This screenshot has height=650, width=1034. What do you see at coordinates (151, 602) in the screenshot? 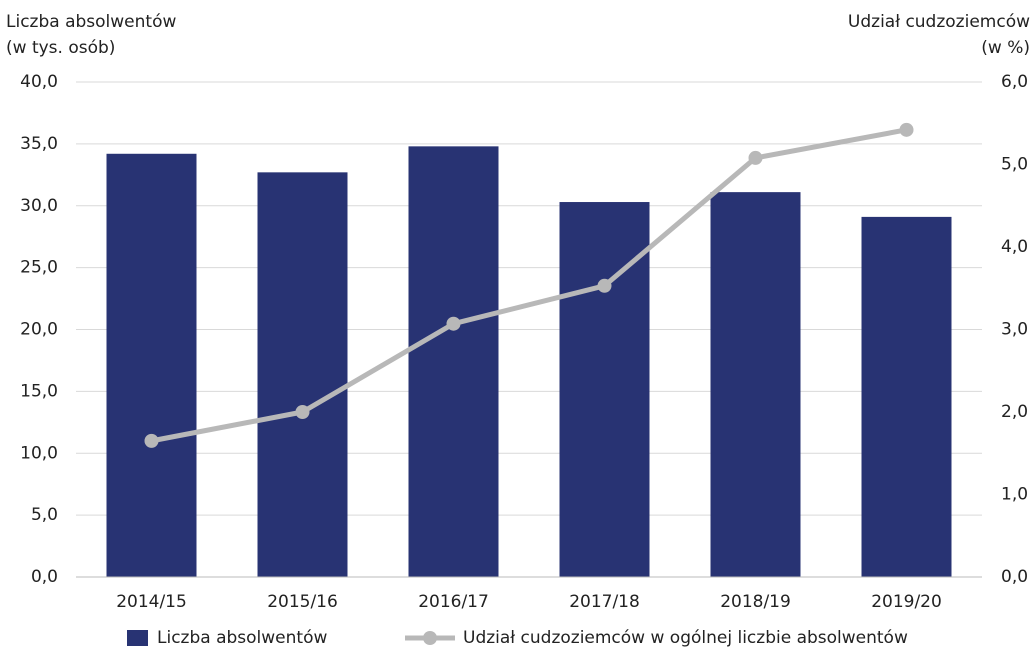
I see `x-tick-label: 2014/15` at bounding box center [151, 602].